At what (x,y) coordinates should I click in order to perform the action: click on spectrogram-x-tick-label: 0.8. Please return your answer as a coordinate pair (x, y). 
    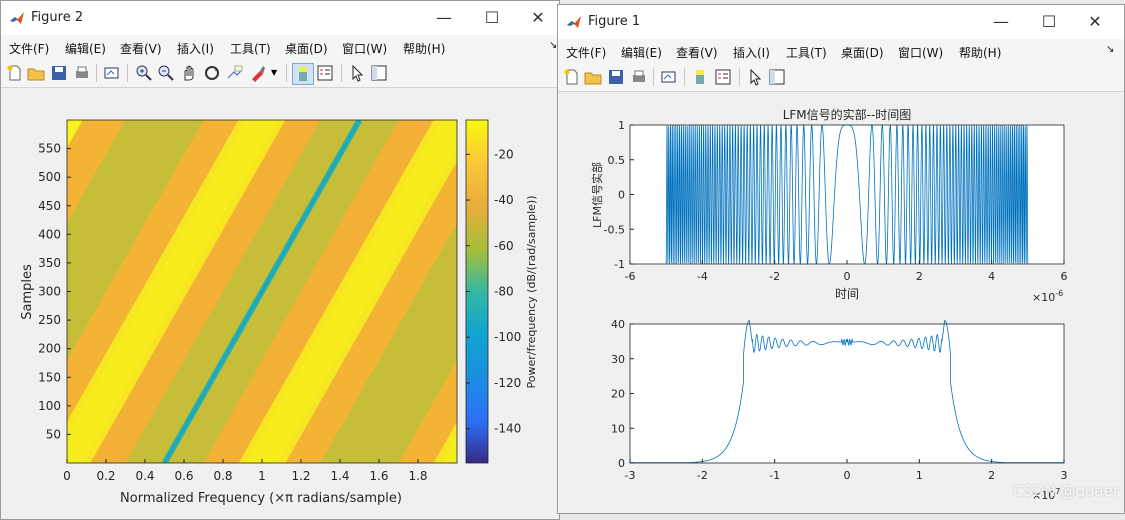
    Looking at the image, I should click on (222, 476).